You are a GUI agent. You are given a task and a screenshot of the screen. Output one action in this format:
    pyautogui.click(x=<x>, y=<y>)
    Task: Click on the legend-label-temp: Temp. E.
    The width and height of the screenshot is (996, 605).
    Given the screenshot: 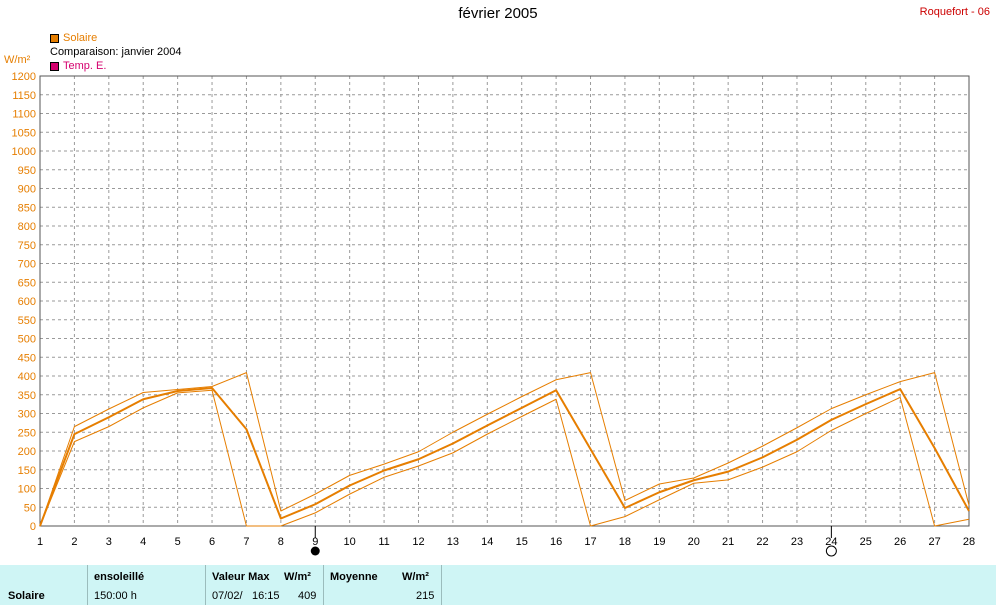 What is the action you would take?
    pyautogui.click(x=85, y=66)
    